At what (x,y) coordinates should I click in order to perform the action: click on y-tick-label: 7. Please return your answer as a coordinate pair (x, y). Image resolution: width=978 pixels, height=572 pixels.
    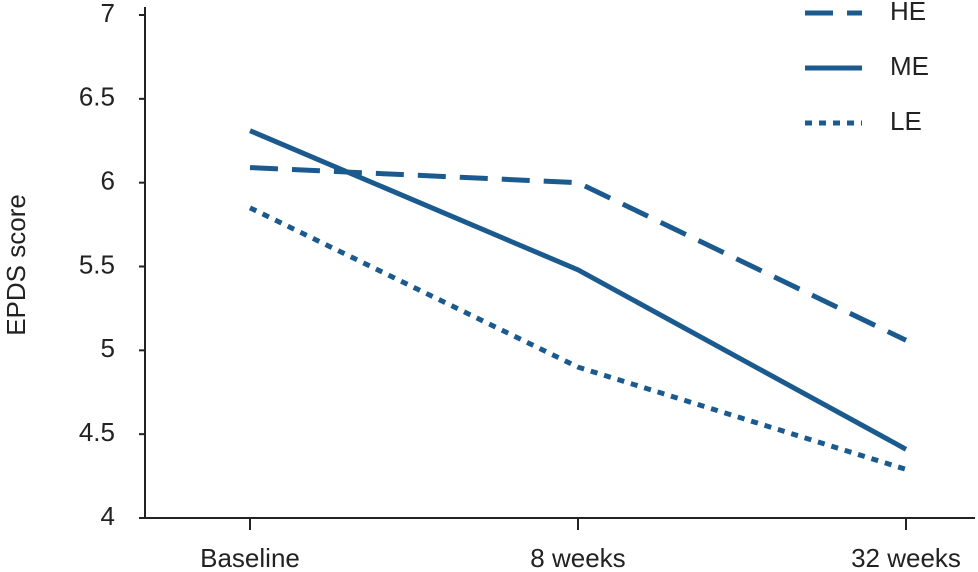
    Looking at the image, I should click on (108, 14).